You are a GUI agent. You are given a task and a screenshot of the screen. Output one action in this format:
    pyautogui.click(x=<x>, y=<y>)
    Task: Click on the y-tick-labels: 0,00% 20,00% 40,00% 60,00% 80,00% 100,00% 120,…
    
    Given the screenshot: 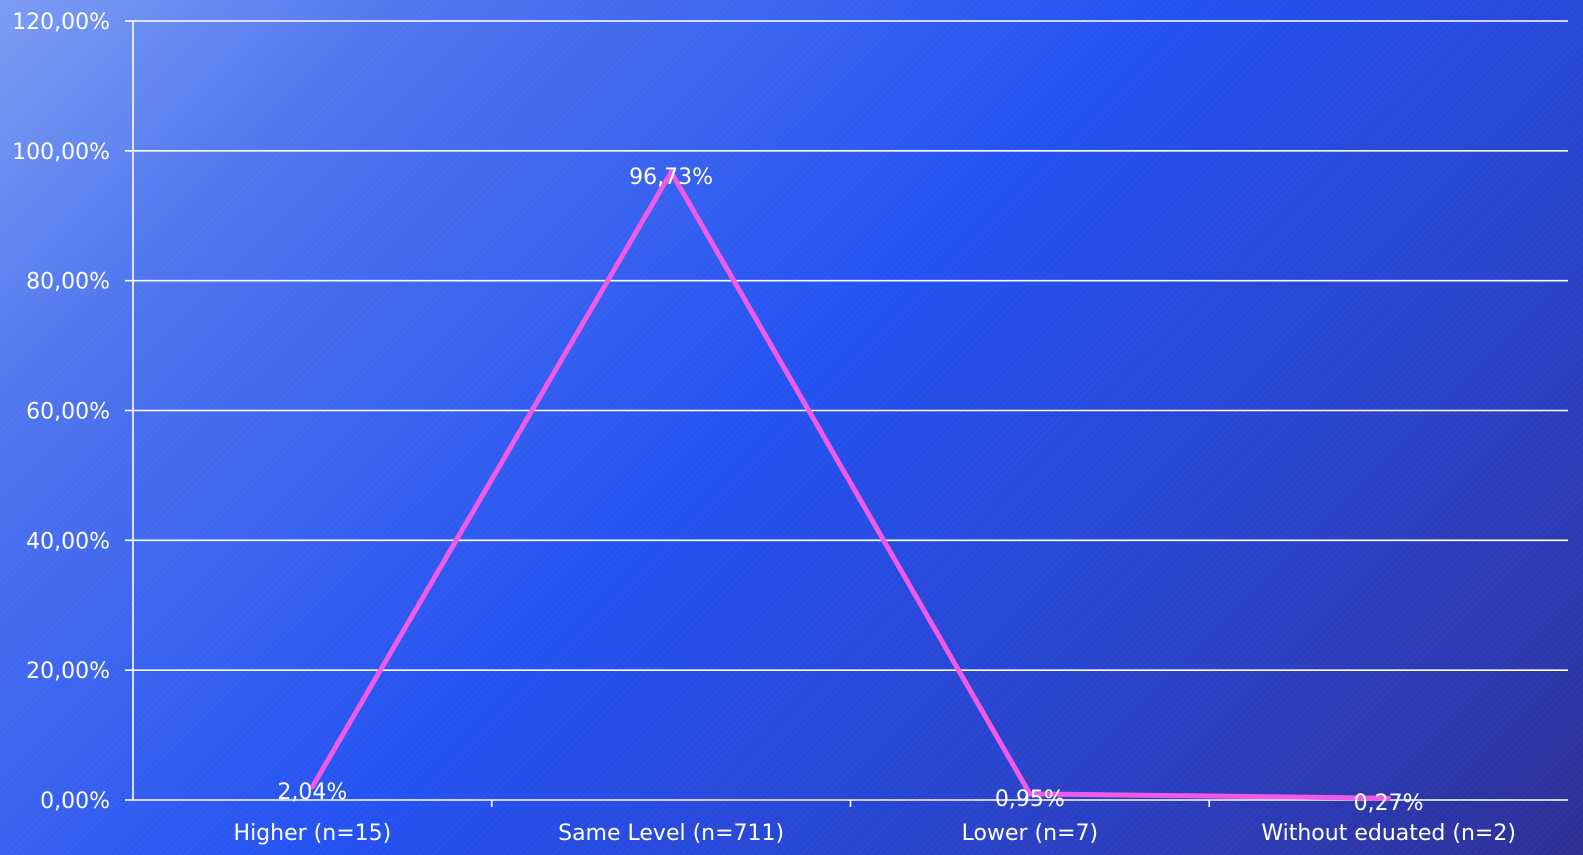 What is the action you would take?
    pyautogui.click(x=61, y=412)
    